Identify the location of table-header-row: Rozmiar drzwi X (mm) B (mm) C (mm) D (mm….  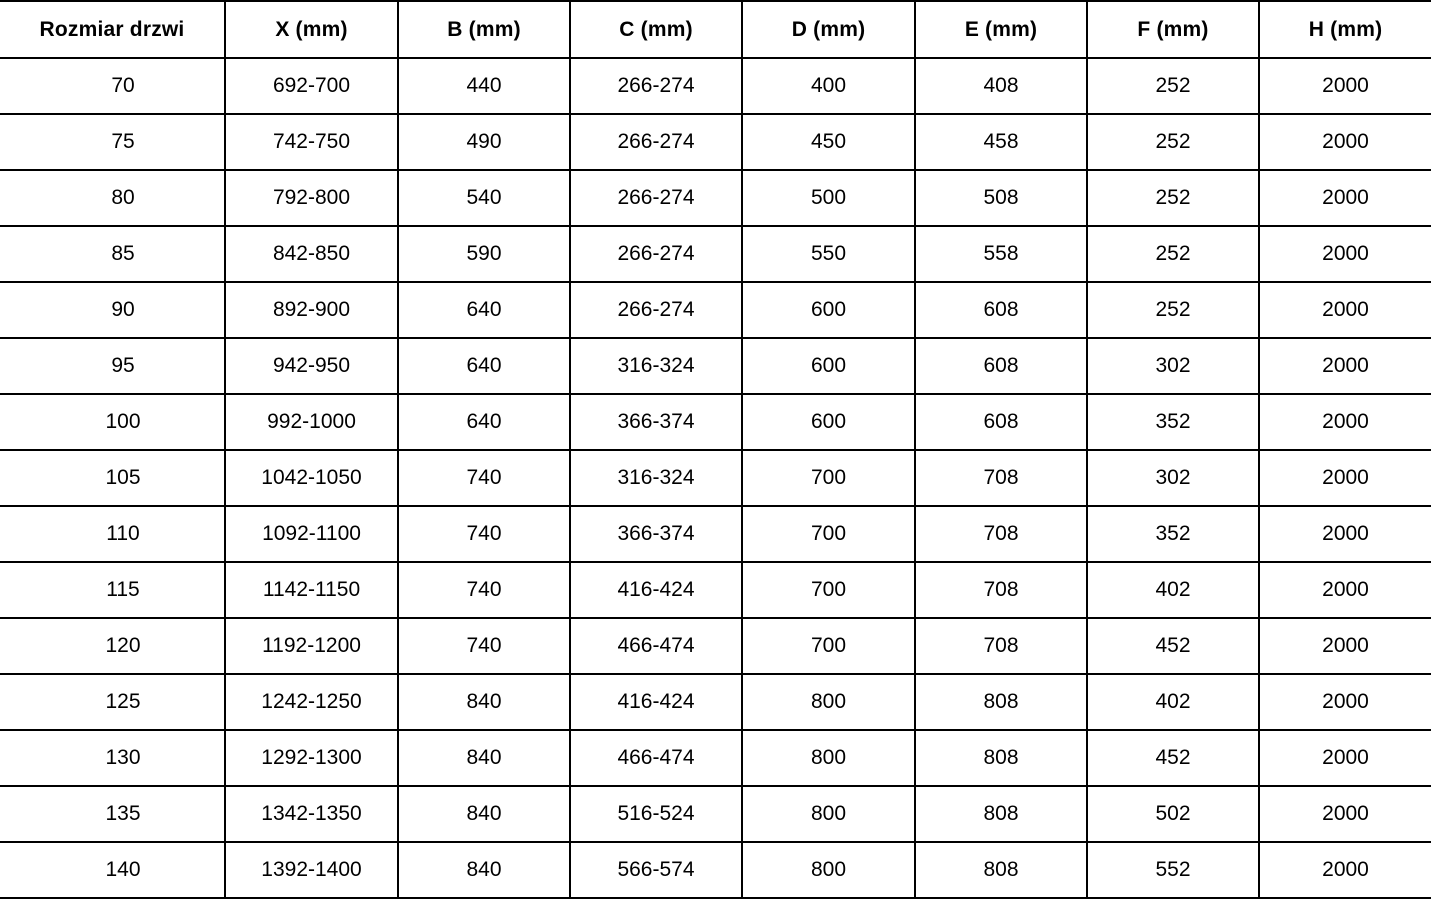
(715, 30).